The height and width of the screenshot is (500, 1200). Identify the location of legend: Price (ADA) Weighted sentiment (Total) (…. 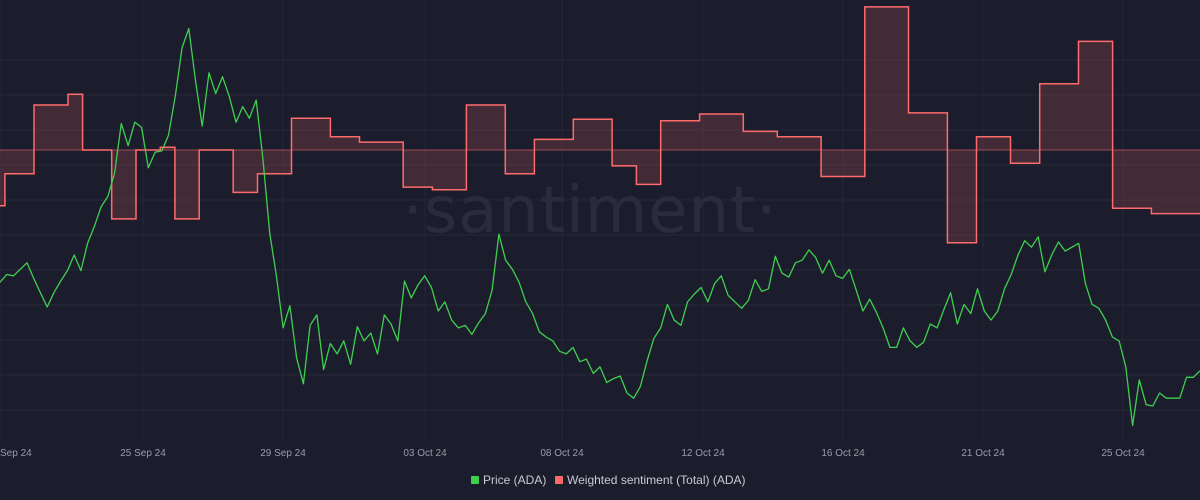
(608, 480).